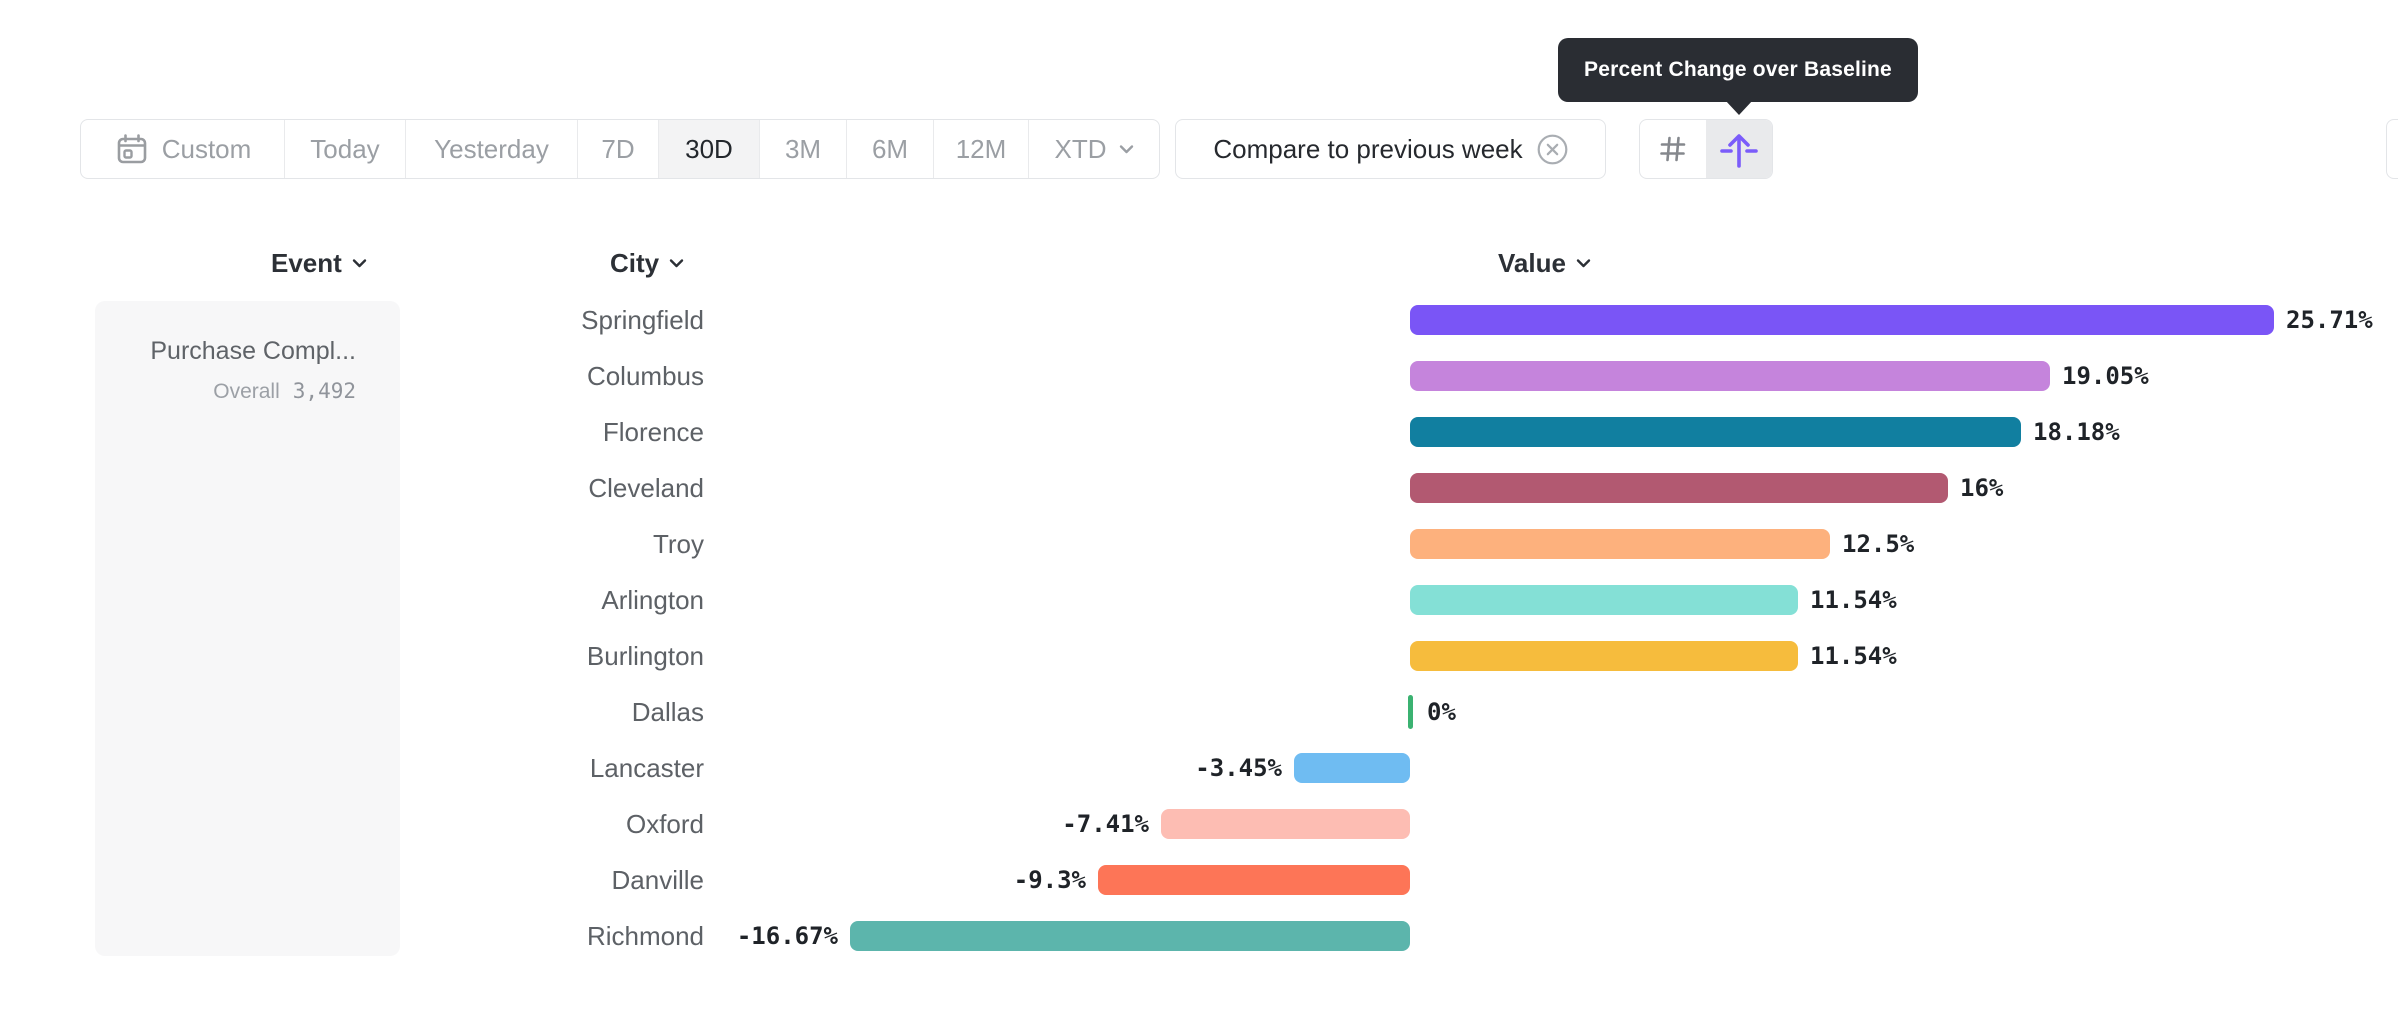 This screenshot has height=1022, width=2398. What do you see at coordinates (1604, 656) in the screenshot?
I see `bar-burlington` at bounding box center [1604, 656].